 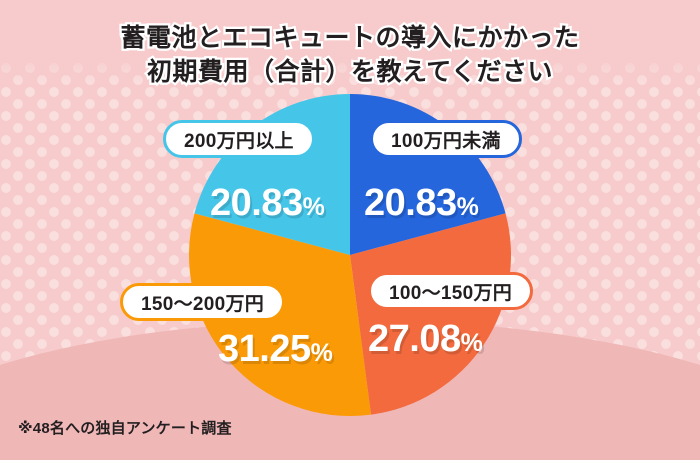 I want to click on slice-value-under-100: 20.83%, so click(x=421, y=203).